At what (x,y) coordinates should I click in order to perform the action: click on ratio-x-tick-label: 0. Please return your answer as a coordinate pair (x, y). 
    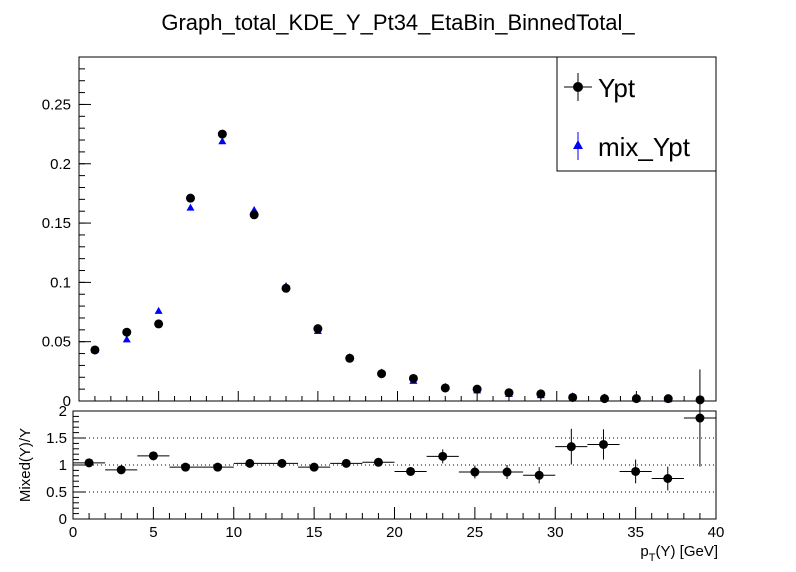
    Looking at the image, I should click on (73, 532).